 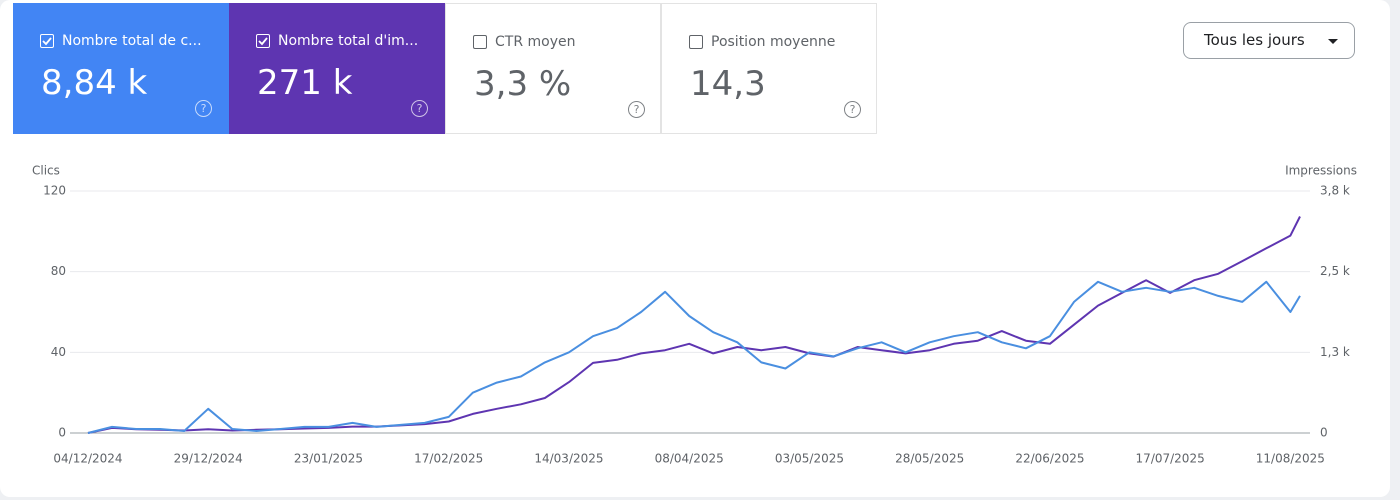 I want to click on metric-card: Nombre total de c... 8,84 k?, so click(x=121, y=68).